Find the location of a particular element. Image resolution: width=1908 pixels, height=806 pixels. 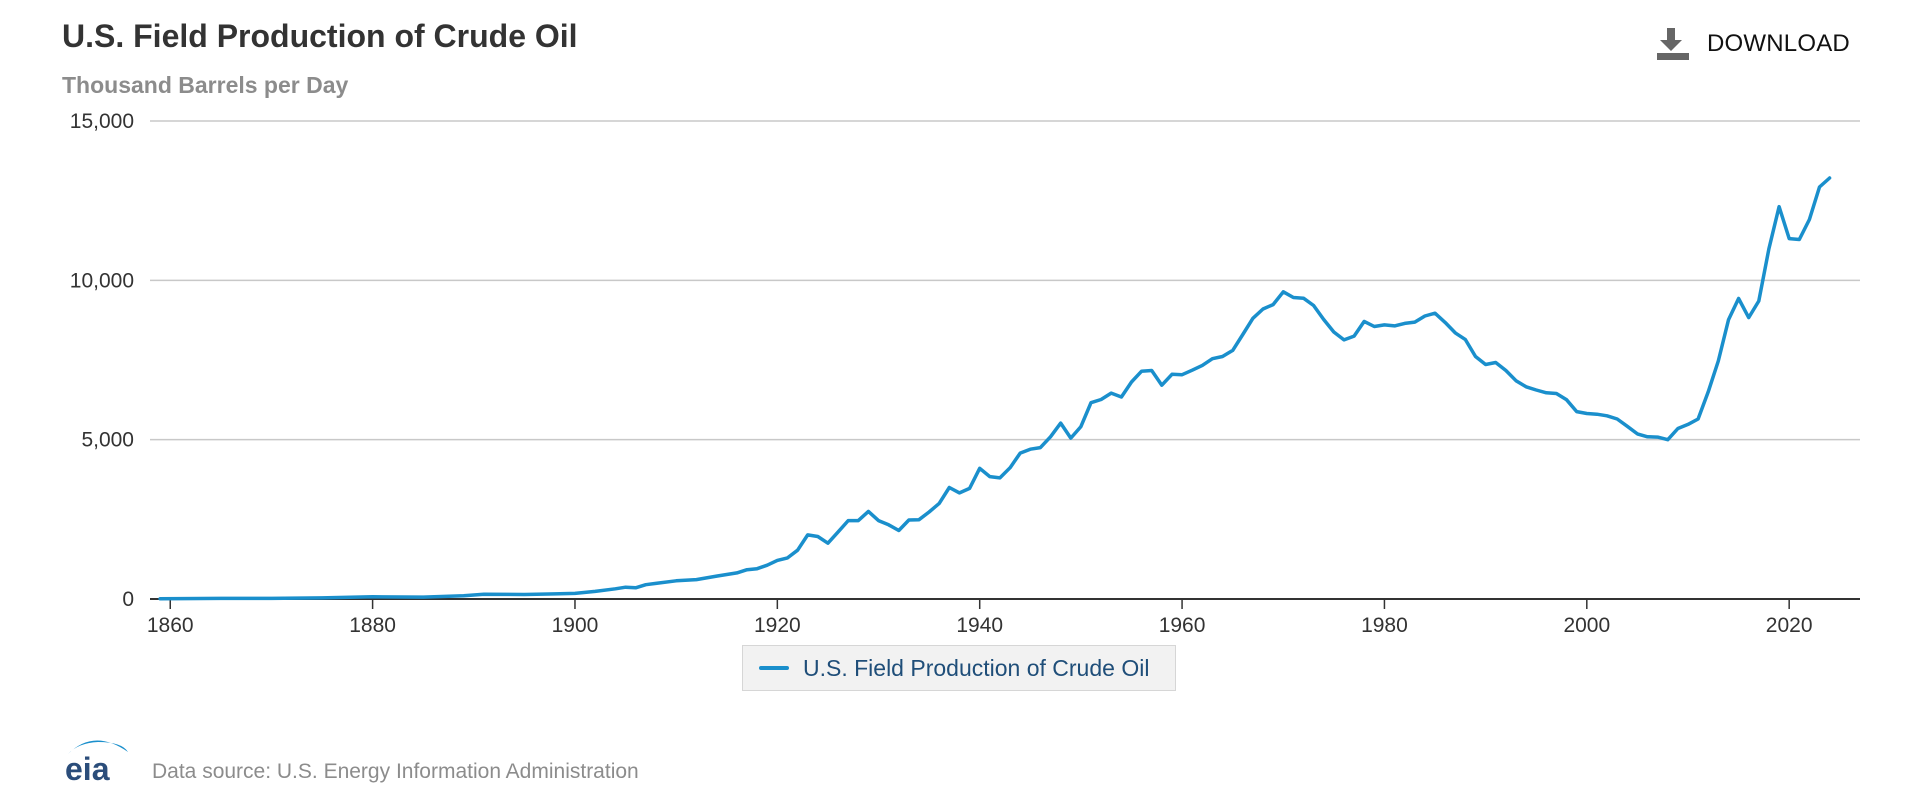

download-icon is located at coordinates (1673, 44).